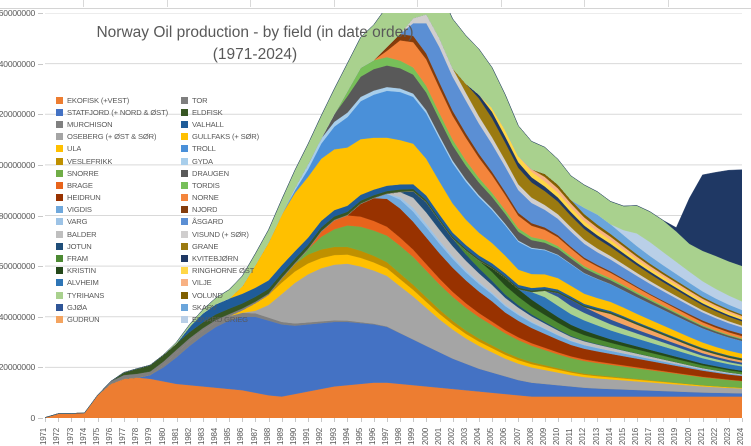 This screenshot has height=446, width=751. What do you see at coordinates (118, 149) in the screenshot?
I see `legend-item: ULA` at bounding box center [118, 149].